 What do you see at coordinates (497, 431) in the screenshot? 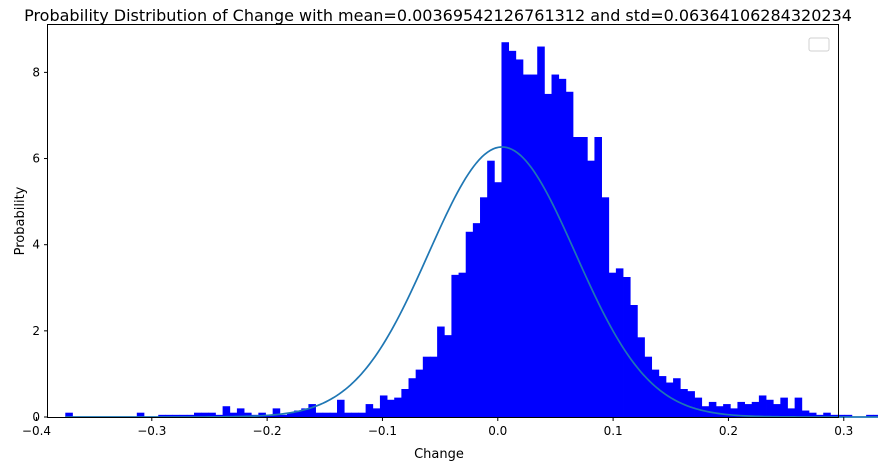
I see `x-tick-label: 0.0` at bounding box center [497, 431].